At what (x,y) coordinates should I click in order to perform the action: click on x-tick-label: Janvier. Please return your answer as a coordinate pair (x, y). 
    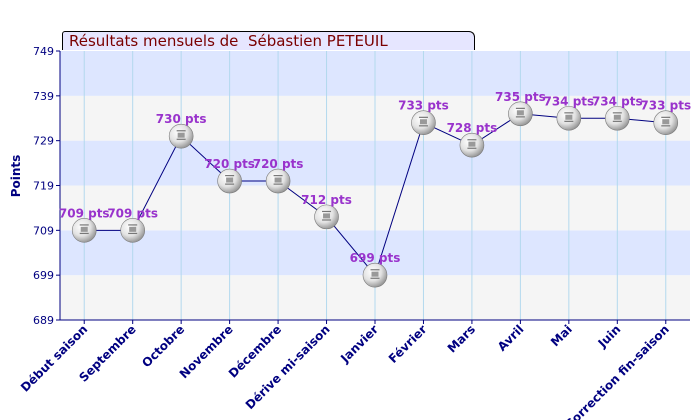
    Looking at the image, I should click on (359, 344).